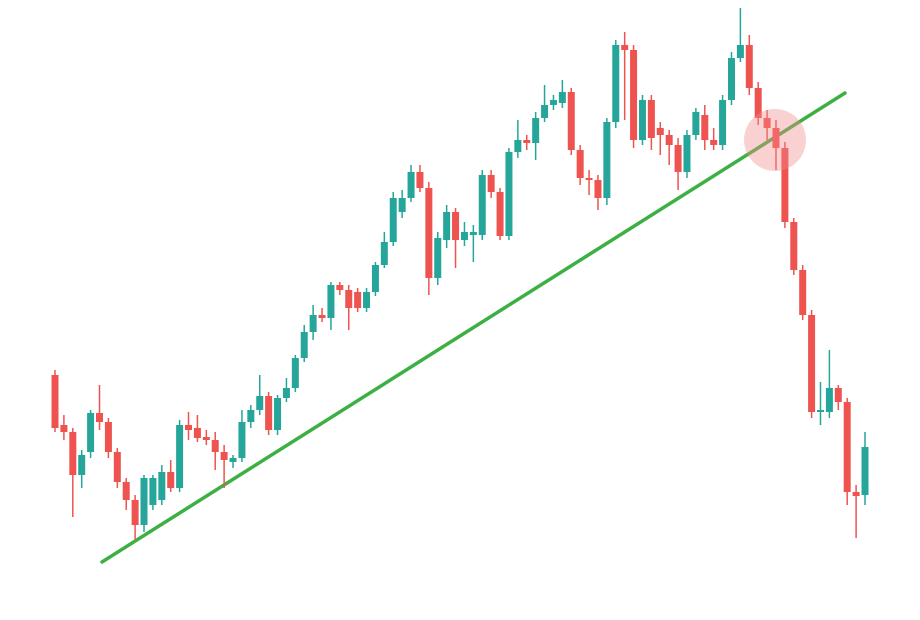  I want to click on breakout-highlight, so click(775, 140).